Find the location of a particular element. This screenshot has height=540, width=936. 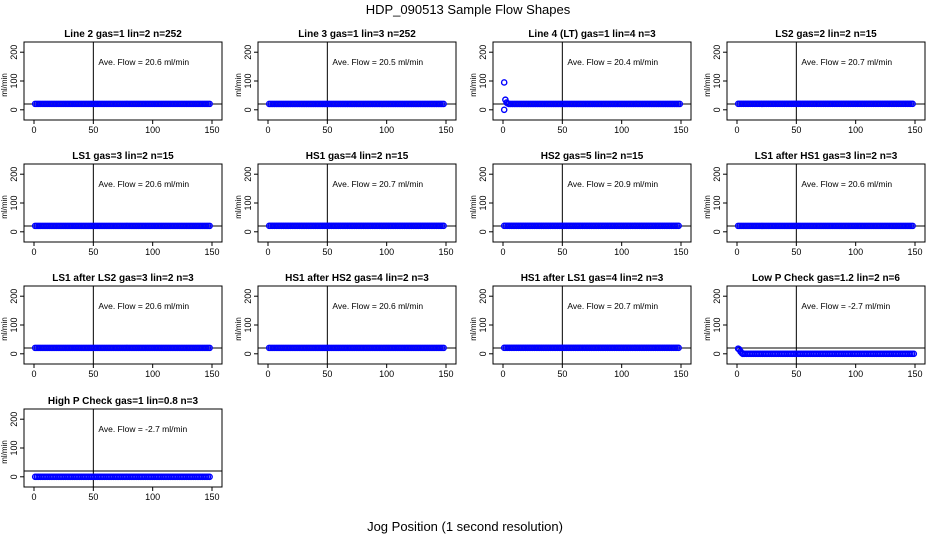

average-flow-annotation: Ave. Flow = 20.5 ml/min is located at coordinates (377, 62).